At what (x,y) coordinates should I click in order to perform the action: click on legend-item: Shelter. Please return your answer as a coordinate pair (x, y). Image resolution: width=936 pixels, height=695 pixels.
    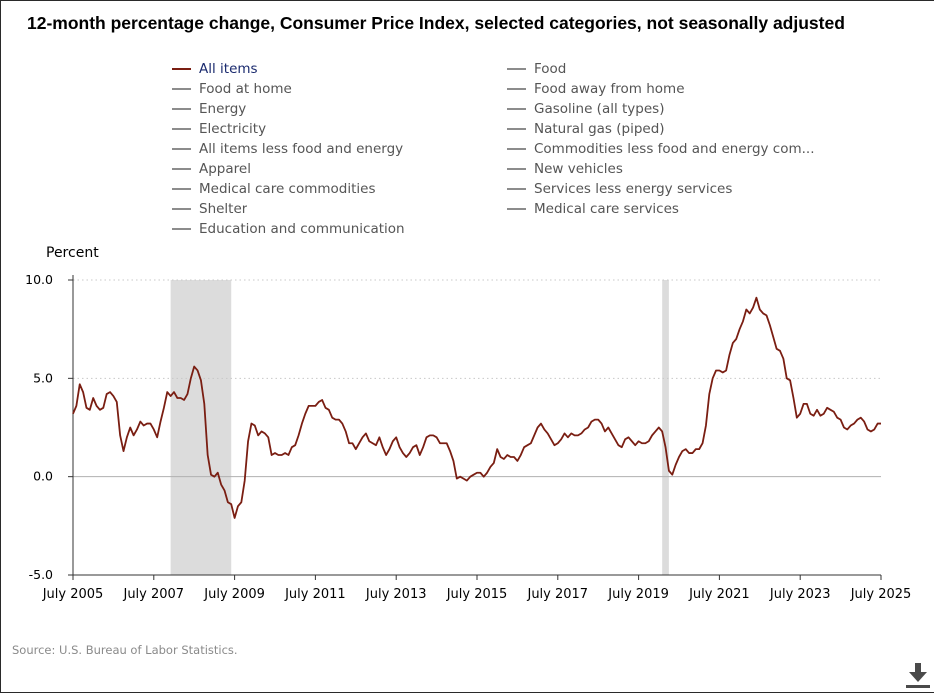
    Looking at the image, I should click on (339, 209).